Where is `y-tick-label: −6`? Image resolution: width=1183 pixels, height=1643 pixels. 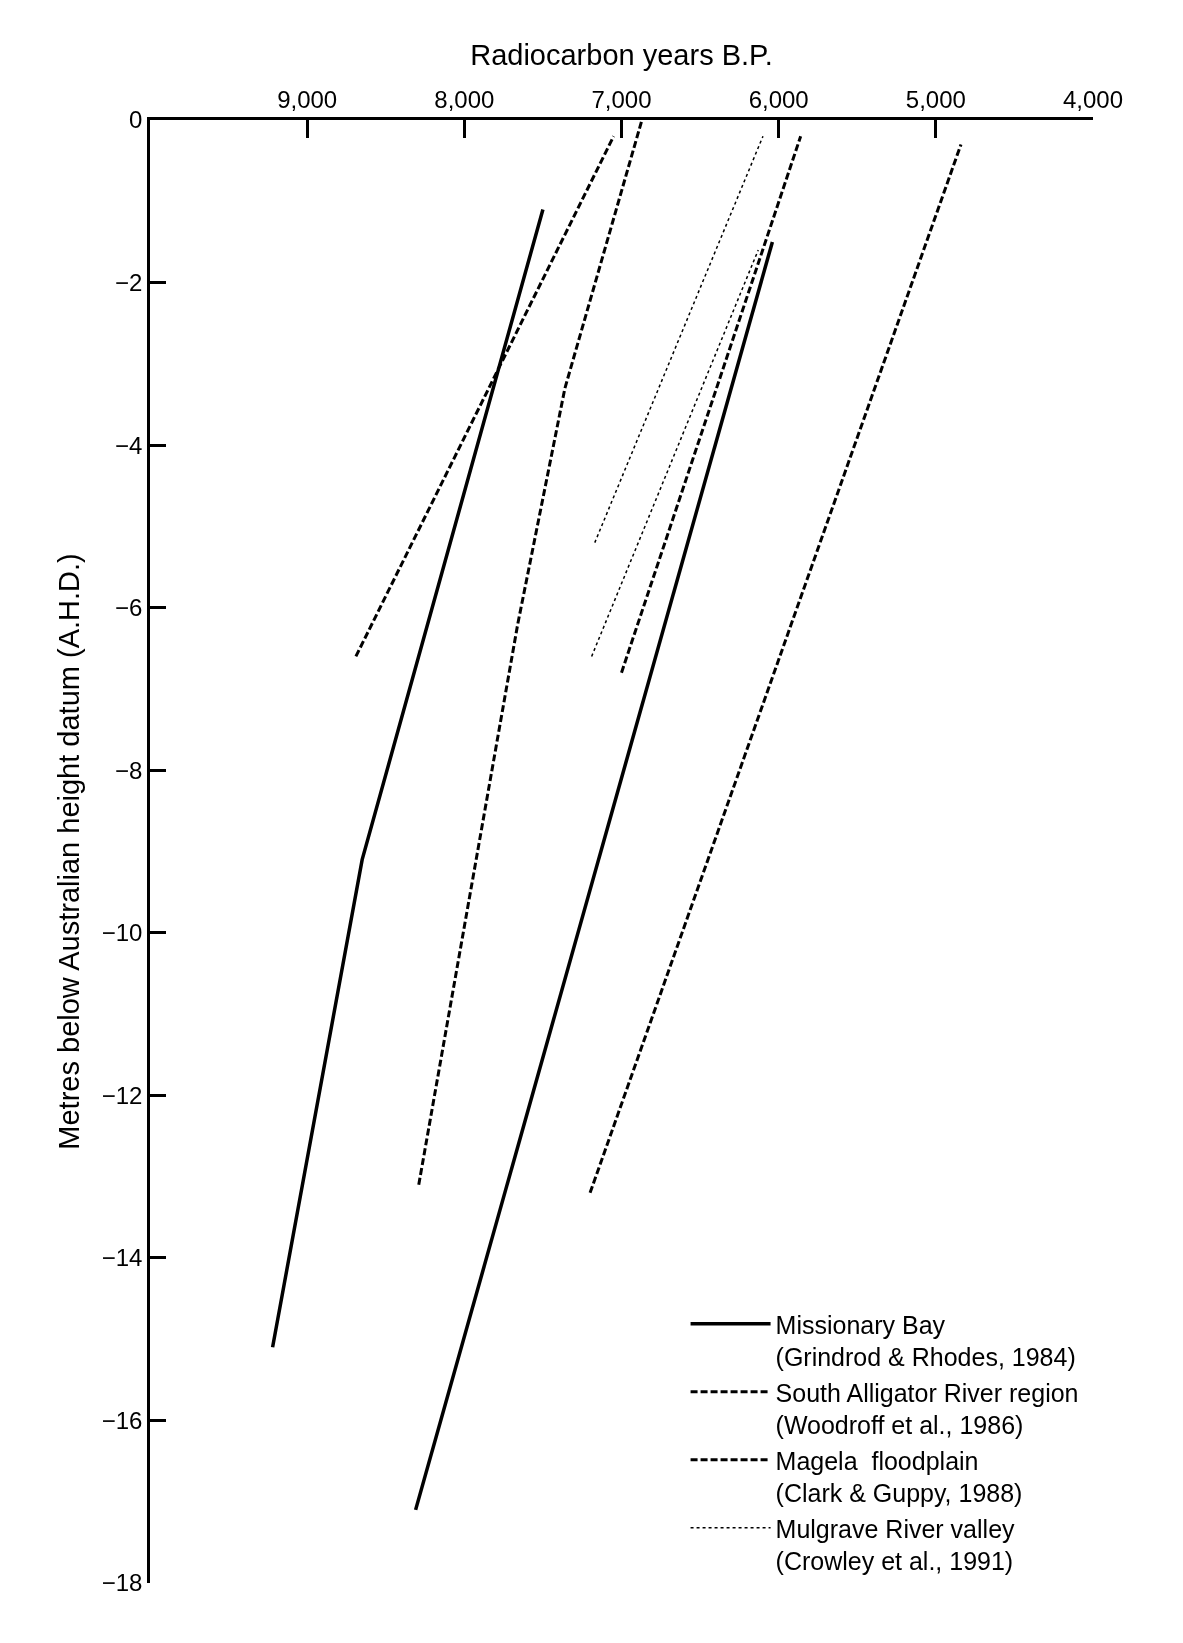
y-tick-label: −6 is located at coordinates (129, 608).